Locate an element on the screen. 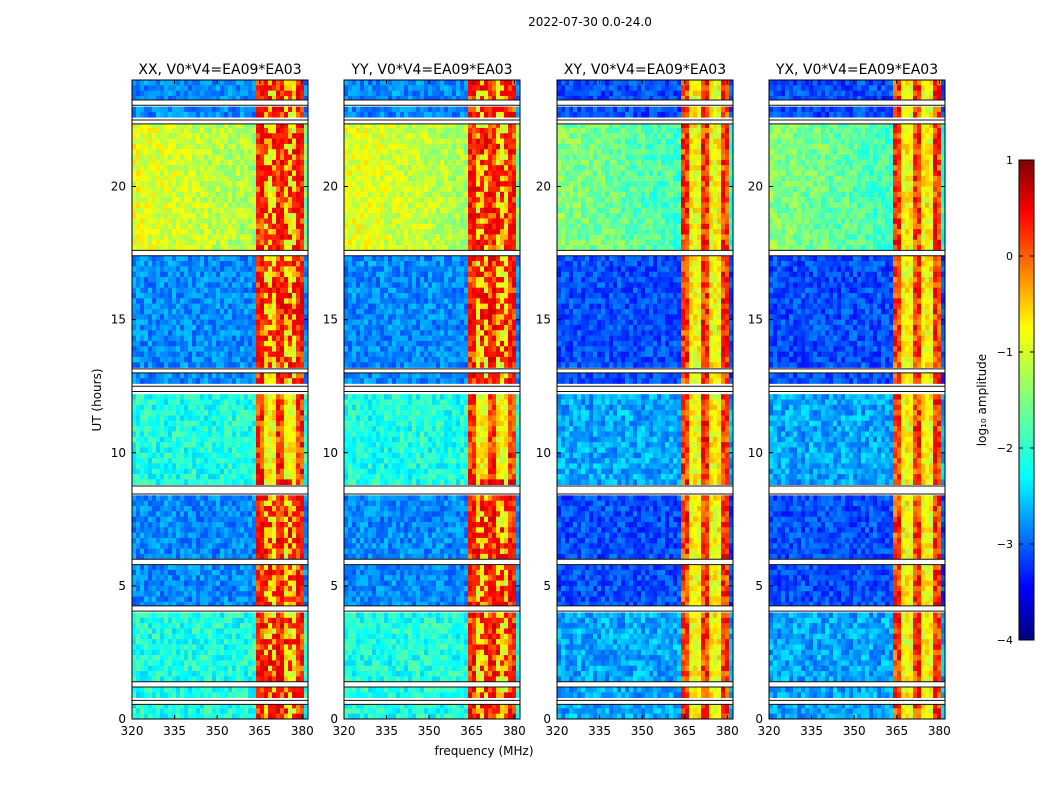 This screenshot has height=800, width=1050. panel-title: YX, V0*V4=EA09*EA03 is located at coordinates (856, 70).